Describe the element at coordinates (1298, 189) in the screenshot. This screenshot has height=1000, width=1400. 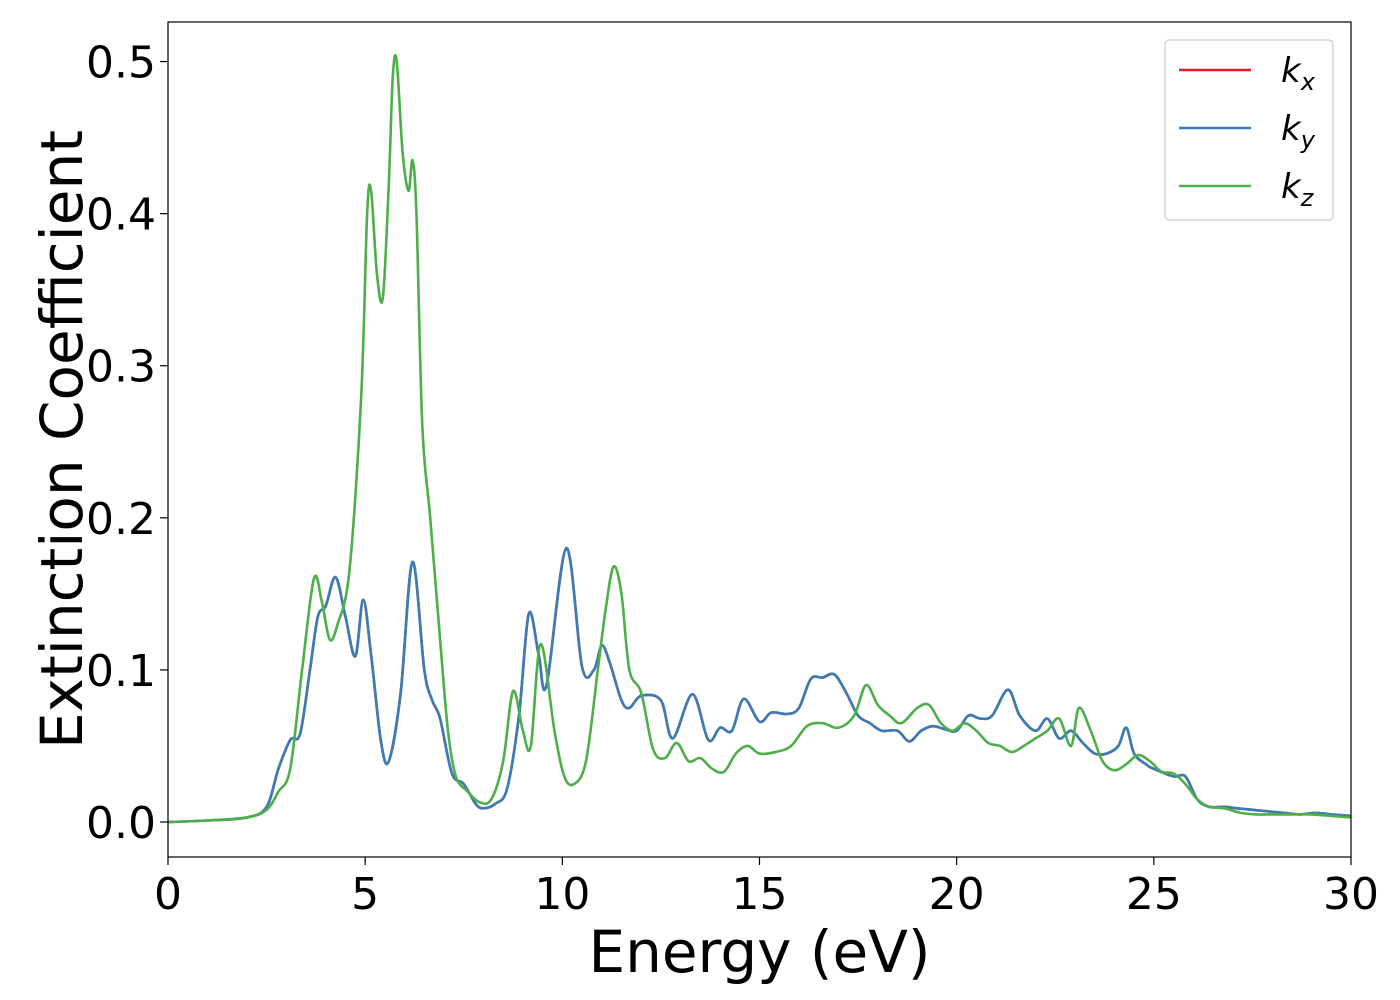
I see `legend-label-kz: kz` at that location.